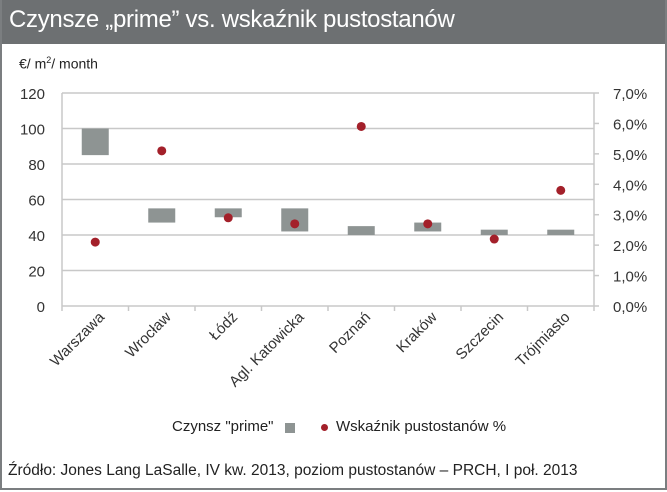 The height and width of the screenshot is (492, 667). Describe the element at coordinates (630, 216) in the screenshot. I see `y2-tick-label: 3,0%` at that location.